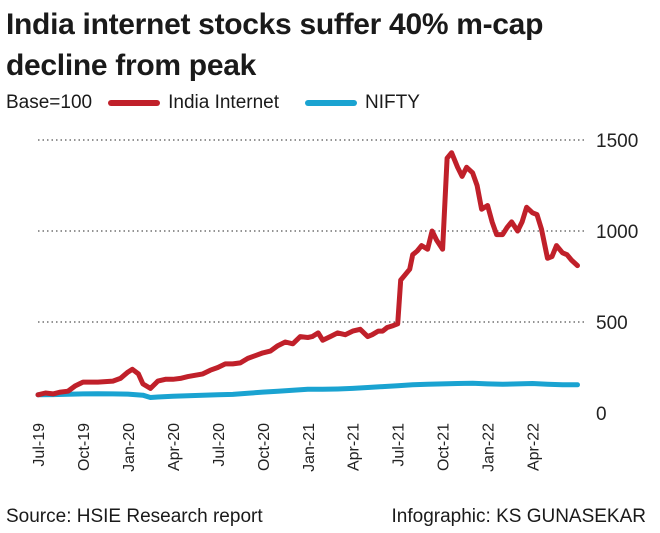 The height and width of the screenshot is (533, 660). I want to click on base-label: Base=100, so click(49, 102).